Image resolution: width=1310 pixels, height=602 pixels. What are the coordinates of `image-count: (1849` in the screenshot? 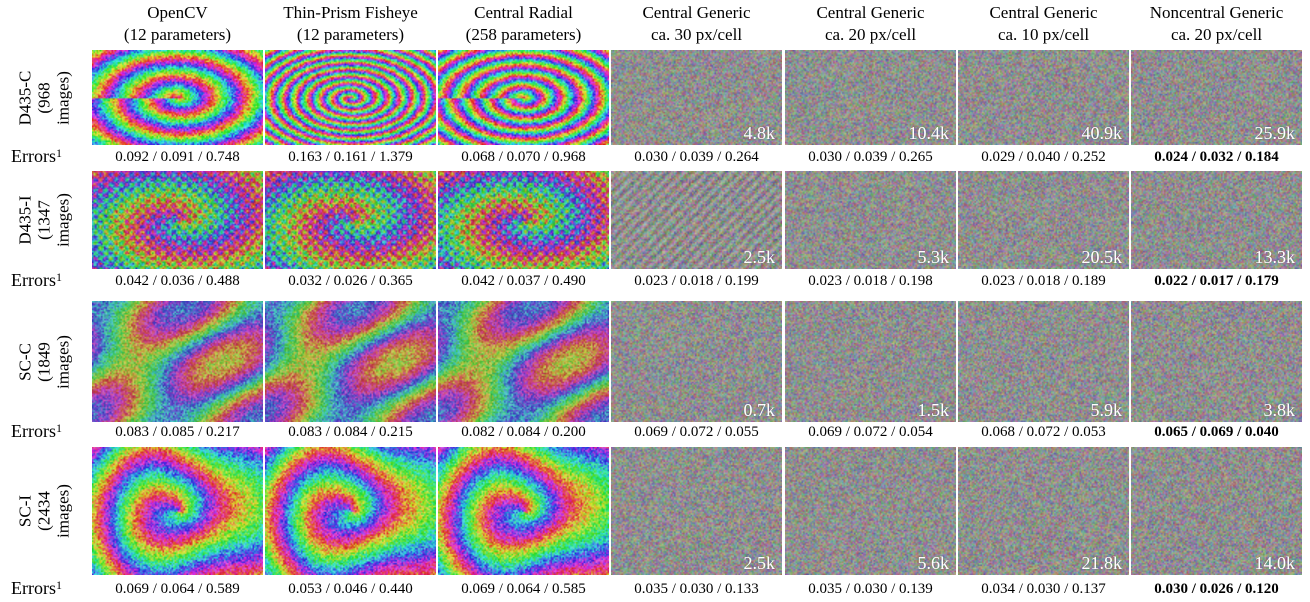 It's located at (44, 361).